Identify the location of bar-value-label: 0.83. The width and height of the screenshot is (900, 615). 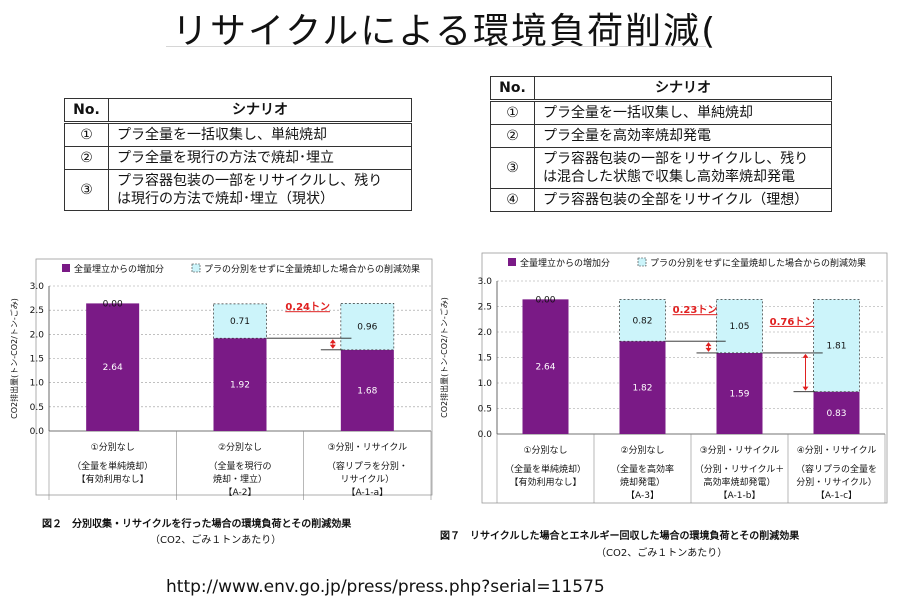
(836, 414).